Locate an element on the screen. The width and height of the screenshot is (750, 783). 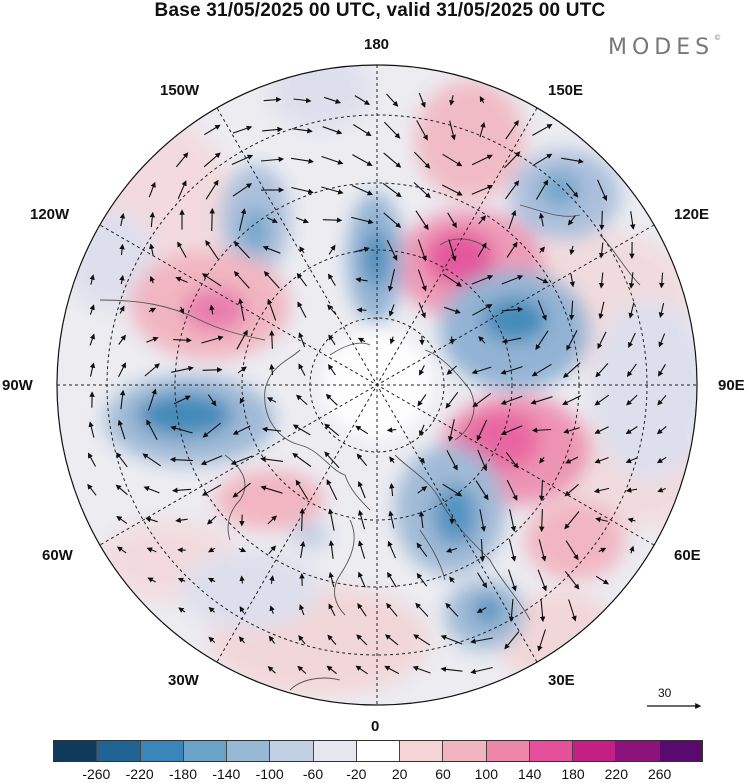
colorbar-tick-label: 180 is located at coordinates (573, 774).